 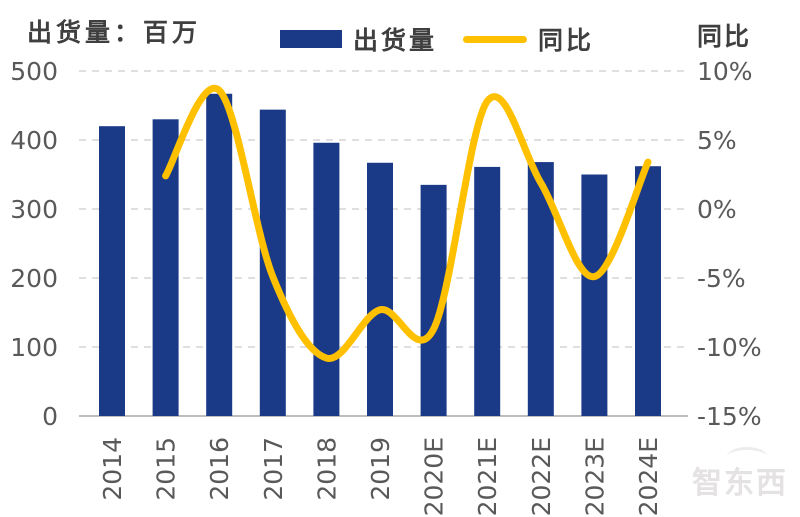 I want to click on x-axis-label: 2021E, so click(x=487, y=476).